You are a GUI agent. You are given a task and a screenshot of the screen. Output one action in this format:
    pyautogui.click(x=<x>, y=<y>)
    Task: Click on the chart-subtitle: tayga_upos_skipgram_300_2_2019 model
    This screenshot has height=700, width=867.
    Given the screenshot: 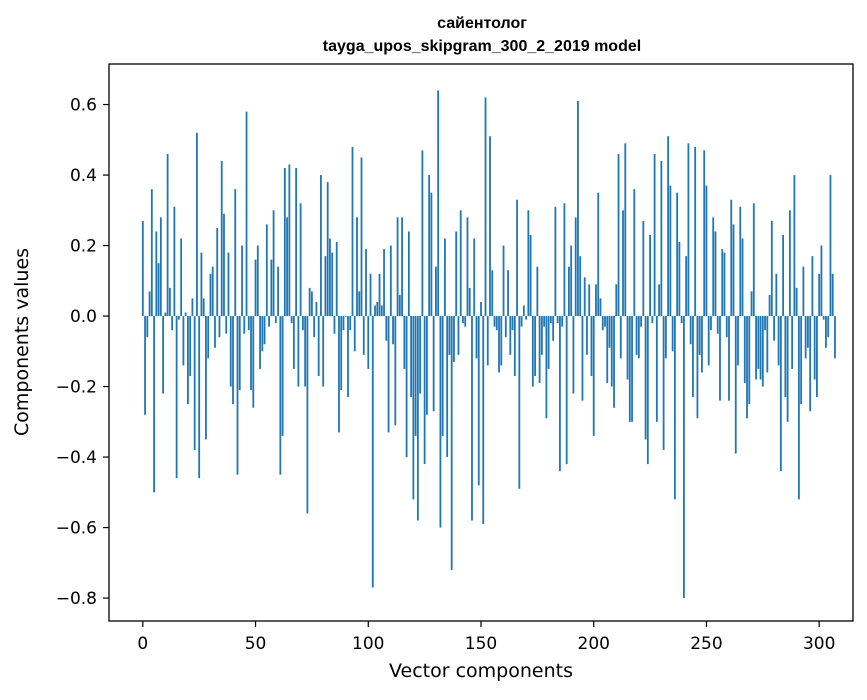 What is the action you would take?
    pyautogui.click(x=482, y=46)
    